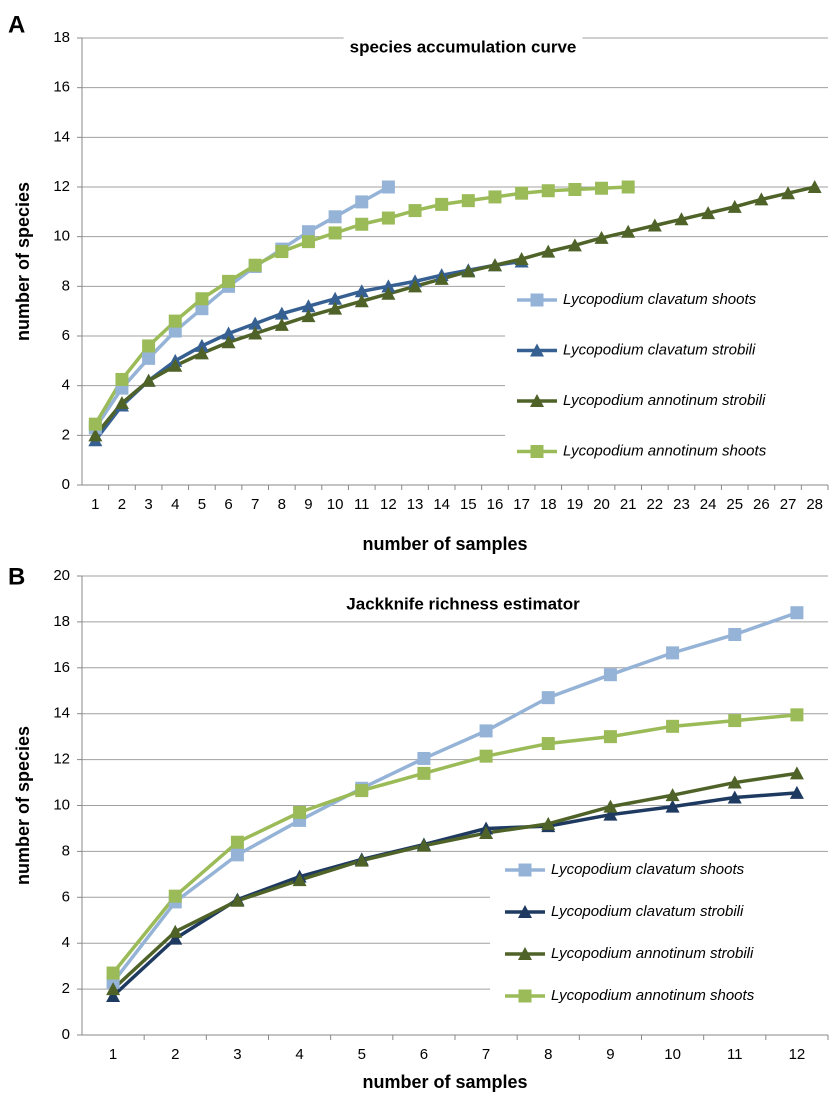 The height and width of the screenshot is (1094, 830). Describe the element at coordinates (652, 953) in the screenshot. I see `legend-label: Lycopodium annotinum strobili` at that location.